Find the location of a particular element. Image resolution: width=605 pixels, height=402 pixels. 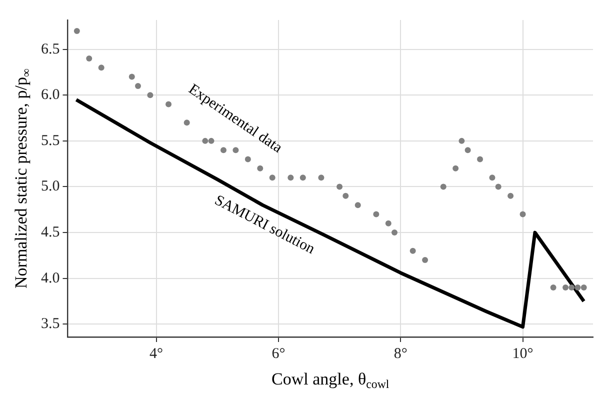

x-tick-label: 10° is located at coordinates (523, 354).